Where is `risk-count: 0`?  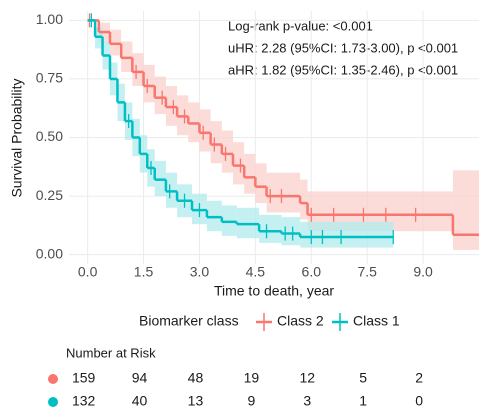 risk-count: 0 is located at coordinates (419, 401).